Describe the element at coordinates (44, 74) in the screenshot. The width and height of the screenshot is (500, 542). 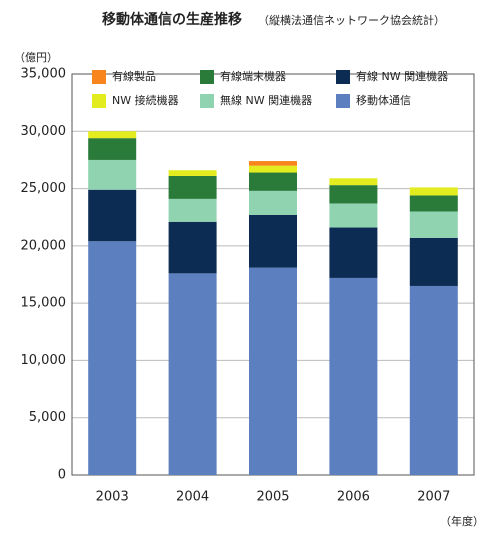
I see `y-tick-label: 35,000` at that location.